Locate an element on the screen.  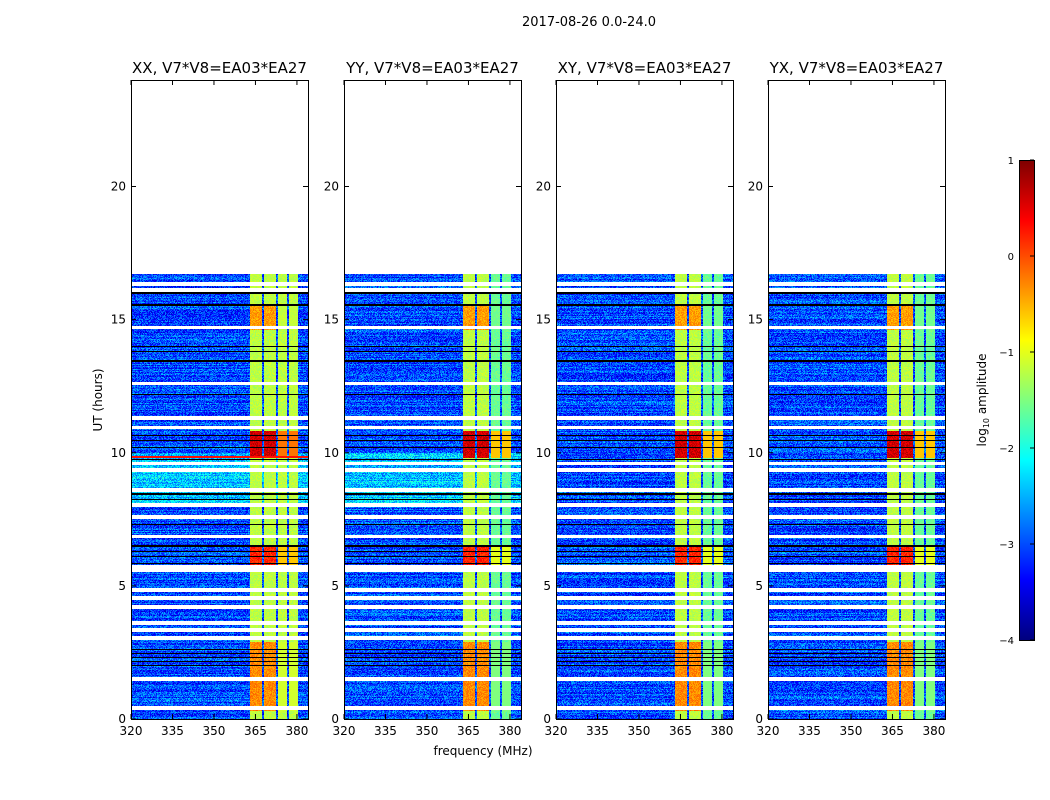
colorbar-label: log10 amplitude is located at coordinates (983, 400).